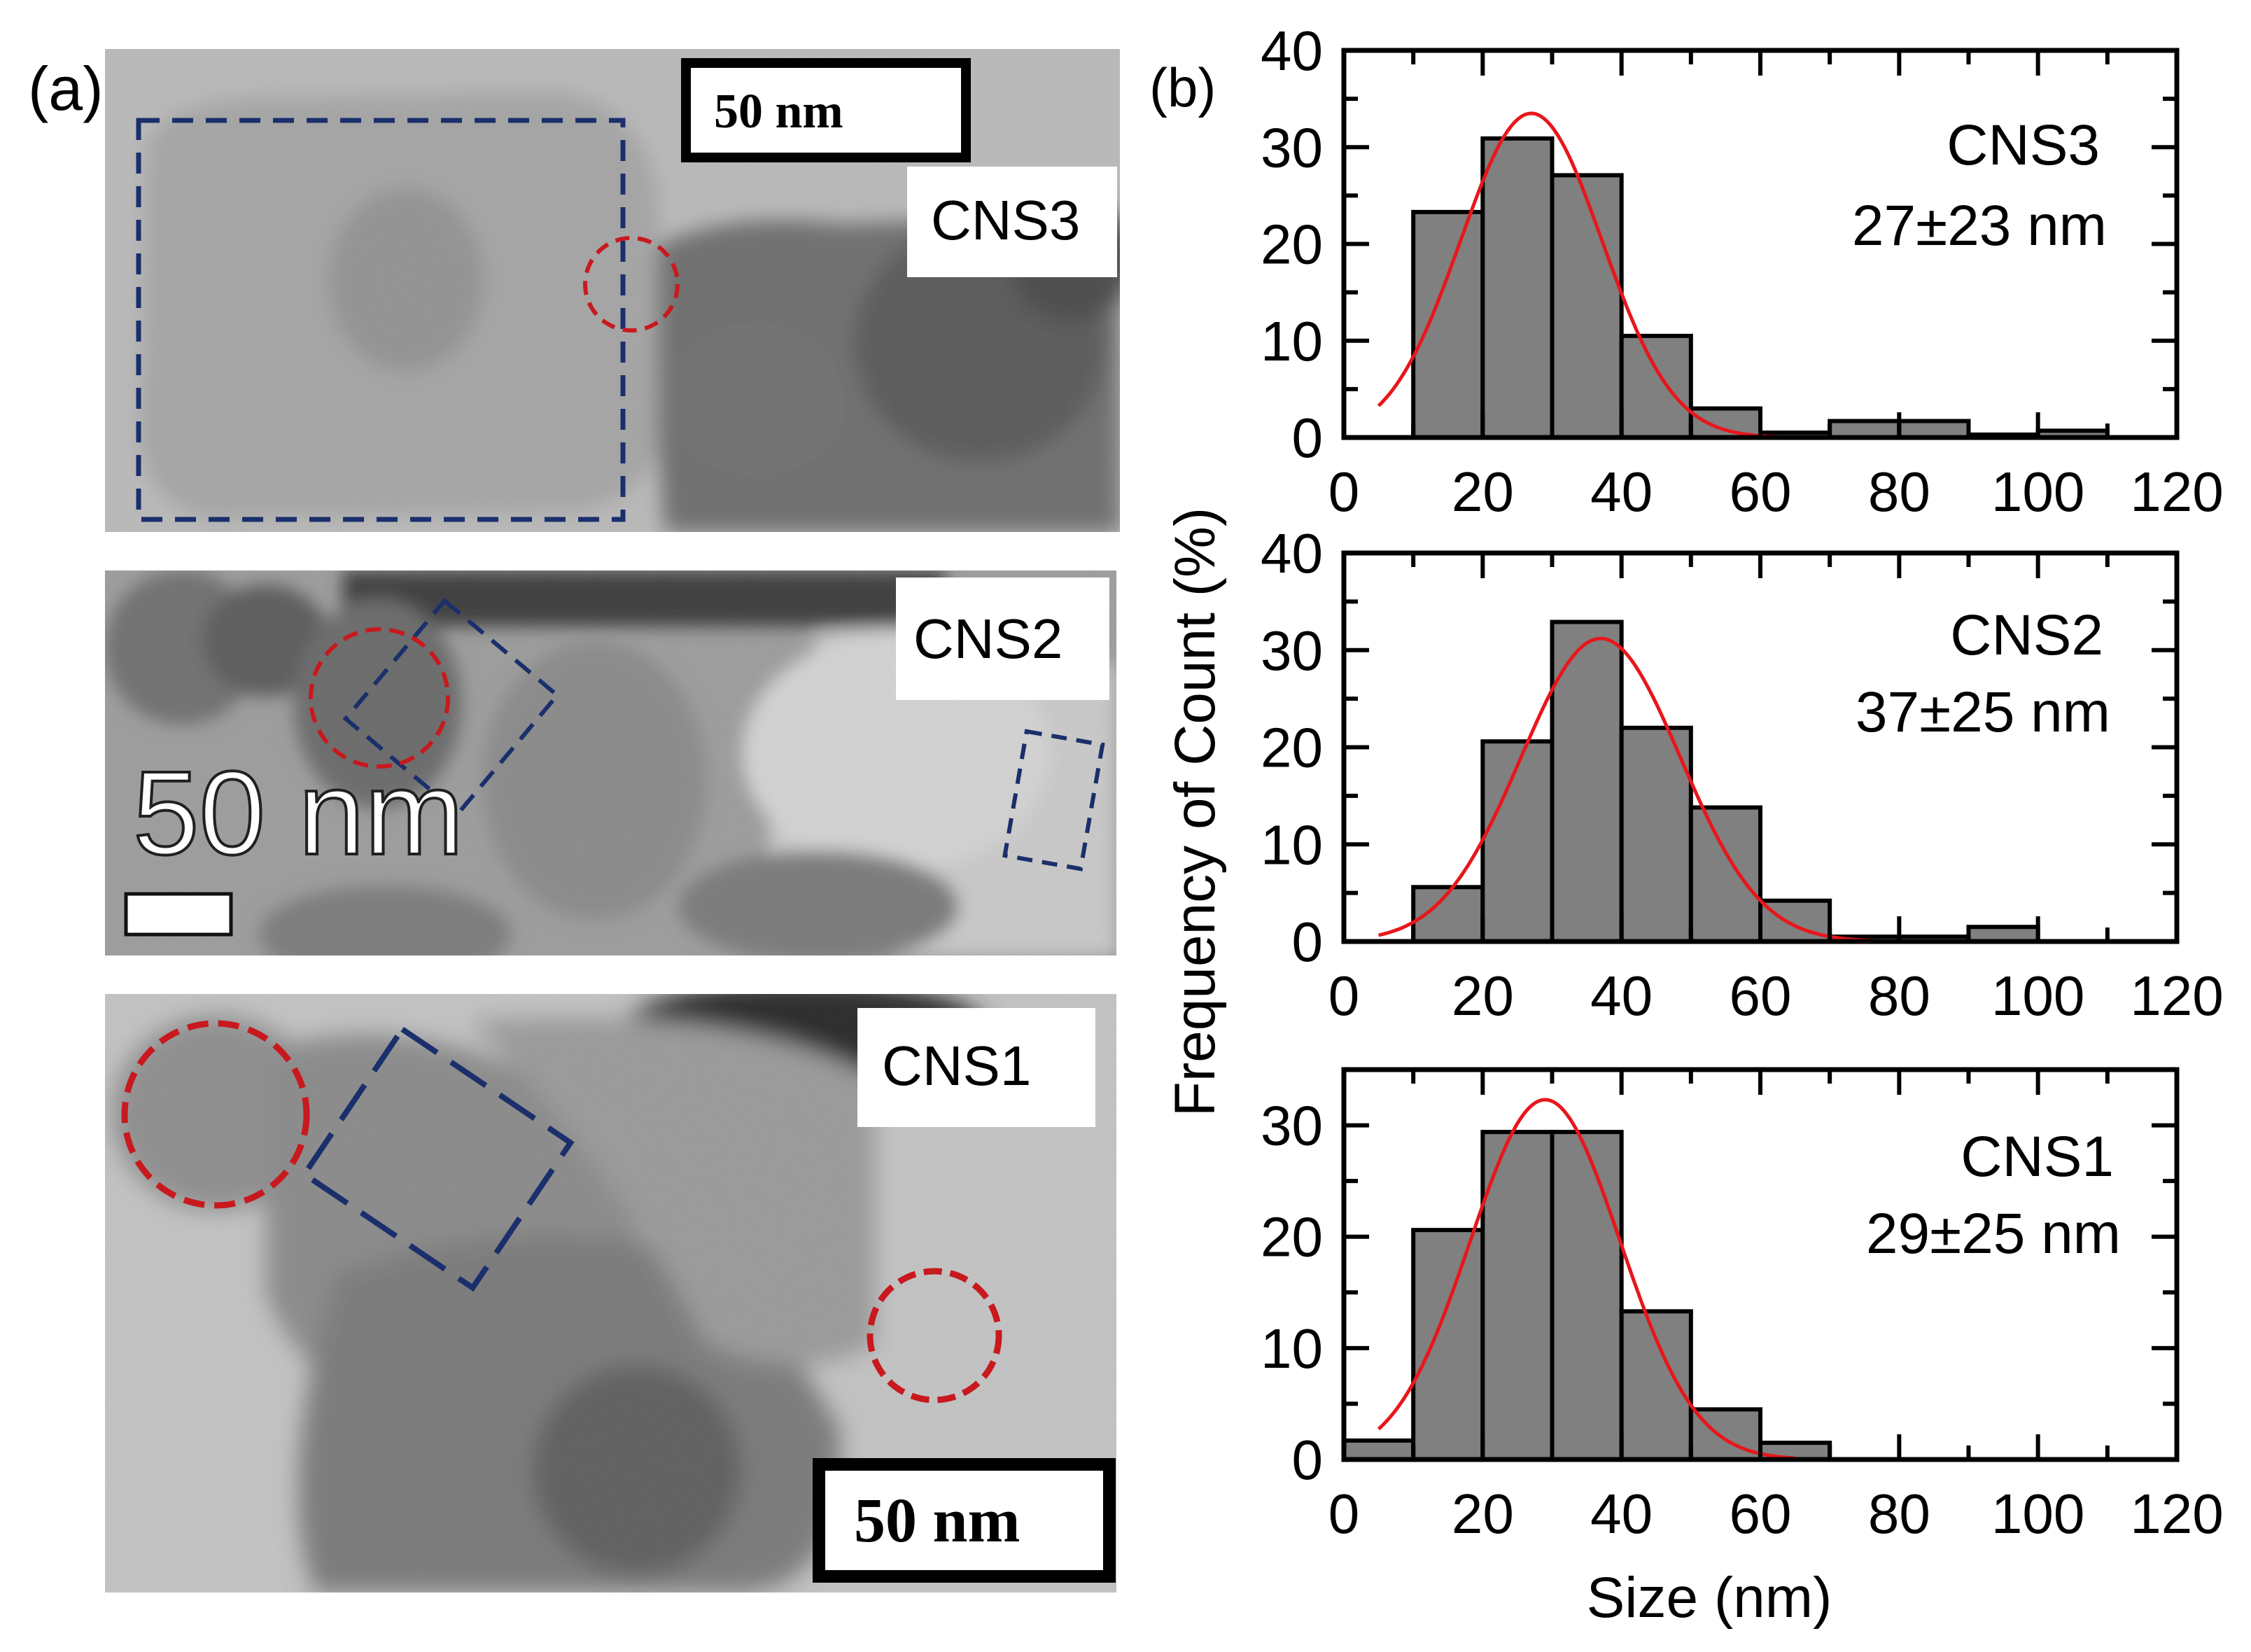  I want to click on size-annotation: 37±25 nm, so click(1983, 712).